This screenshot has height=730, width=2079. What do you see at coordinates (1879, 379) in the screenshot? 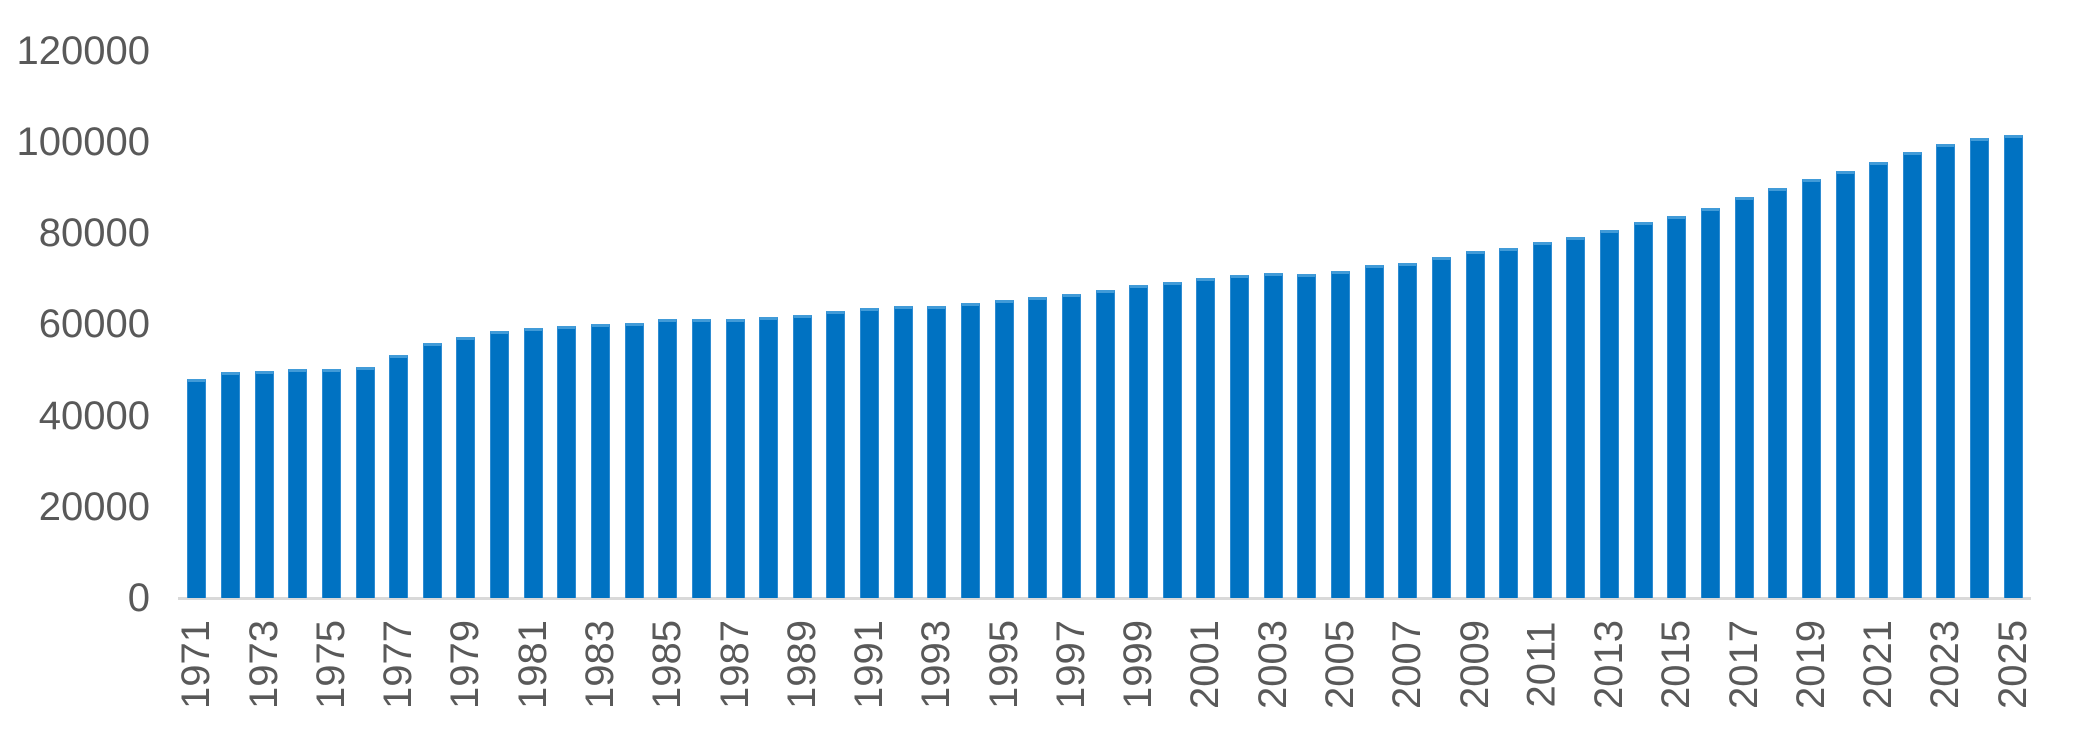
I see `bar-2021` at bounding box center [1879, 379].